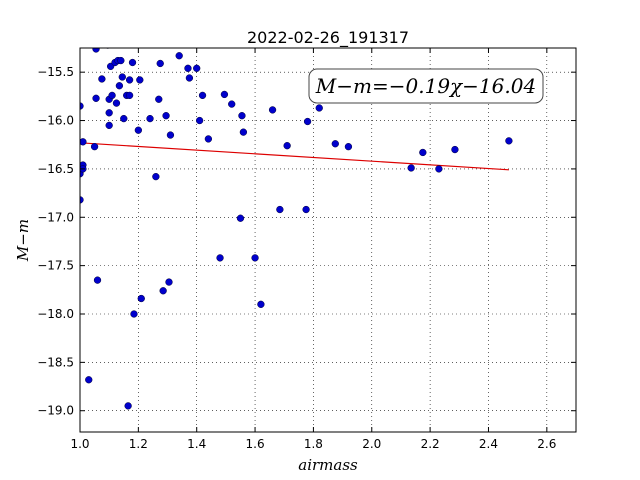 This screenshot has width=640, height=480. Describe the element at coordinates (55, 314) in the screenshot. I see `y-tick-label: −18.0` at that location.